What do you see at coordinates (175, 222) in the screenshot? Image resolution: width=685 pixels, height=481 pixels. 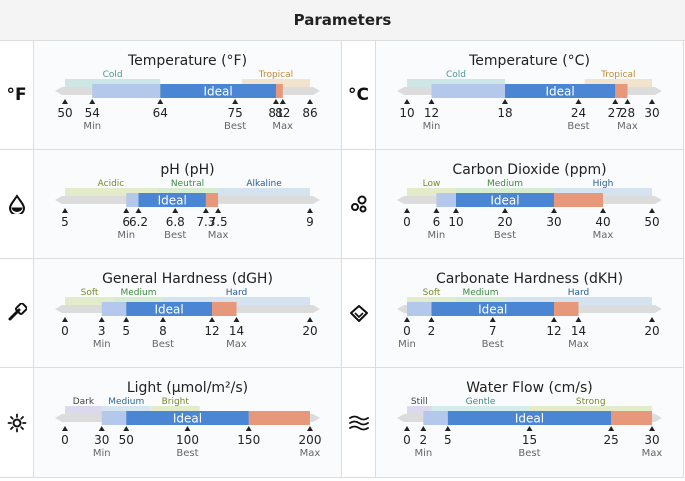 I see `tick-label: 6.8` at bounding box center [175, 222].